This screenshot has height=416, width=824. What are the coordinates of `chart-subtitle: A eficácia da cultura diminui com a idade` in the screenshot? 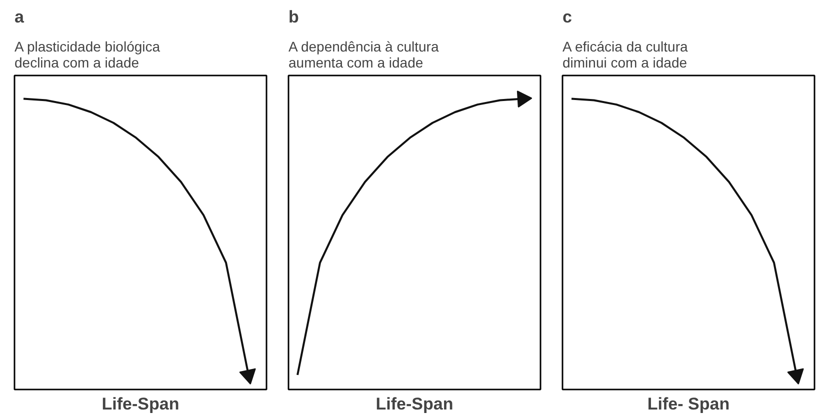 It's located at (625, 54).